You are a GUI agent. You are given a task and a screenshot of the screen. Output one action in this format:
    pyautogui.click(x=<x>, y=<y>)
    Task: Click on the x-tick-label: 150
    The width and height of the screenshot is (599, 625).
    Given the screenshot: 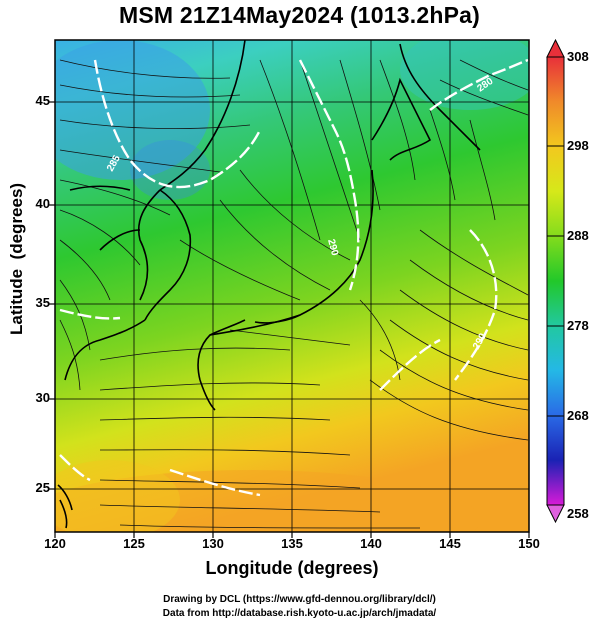 What is the action you would take?
    pyautogui.click(x=529, y=543)
    